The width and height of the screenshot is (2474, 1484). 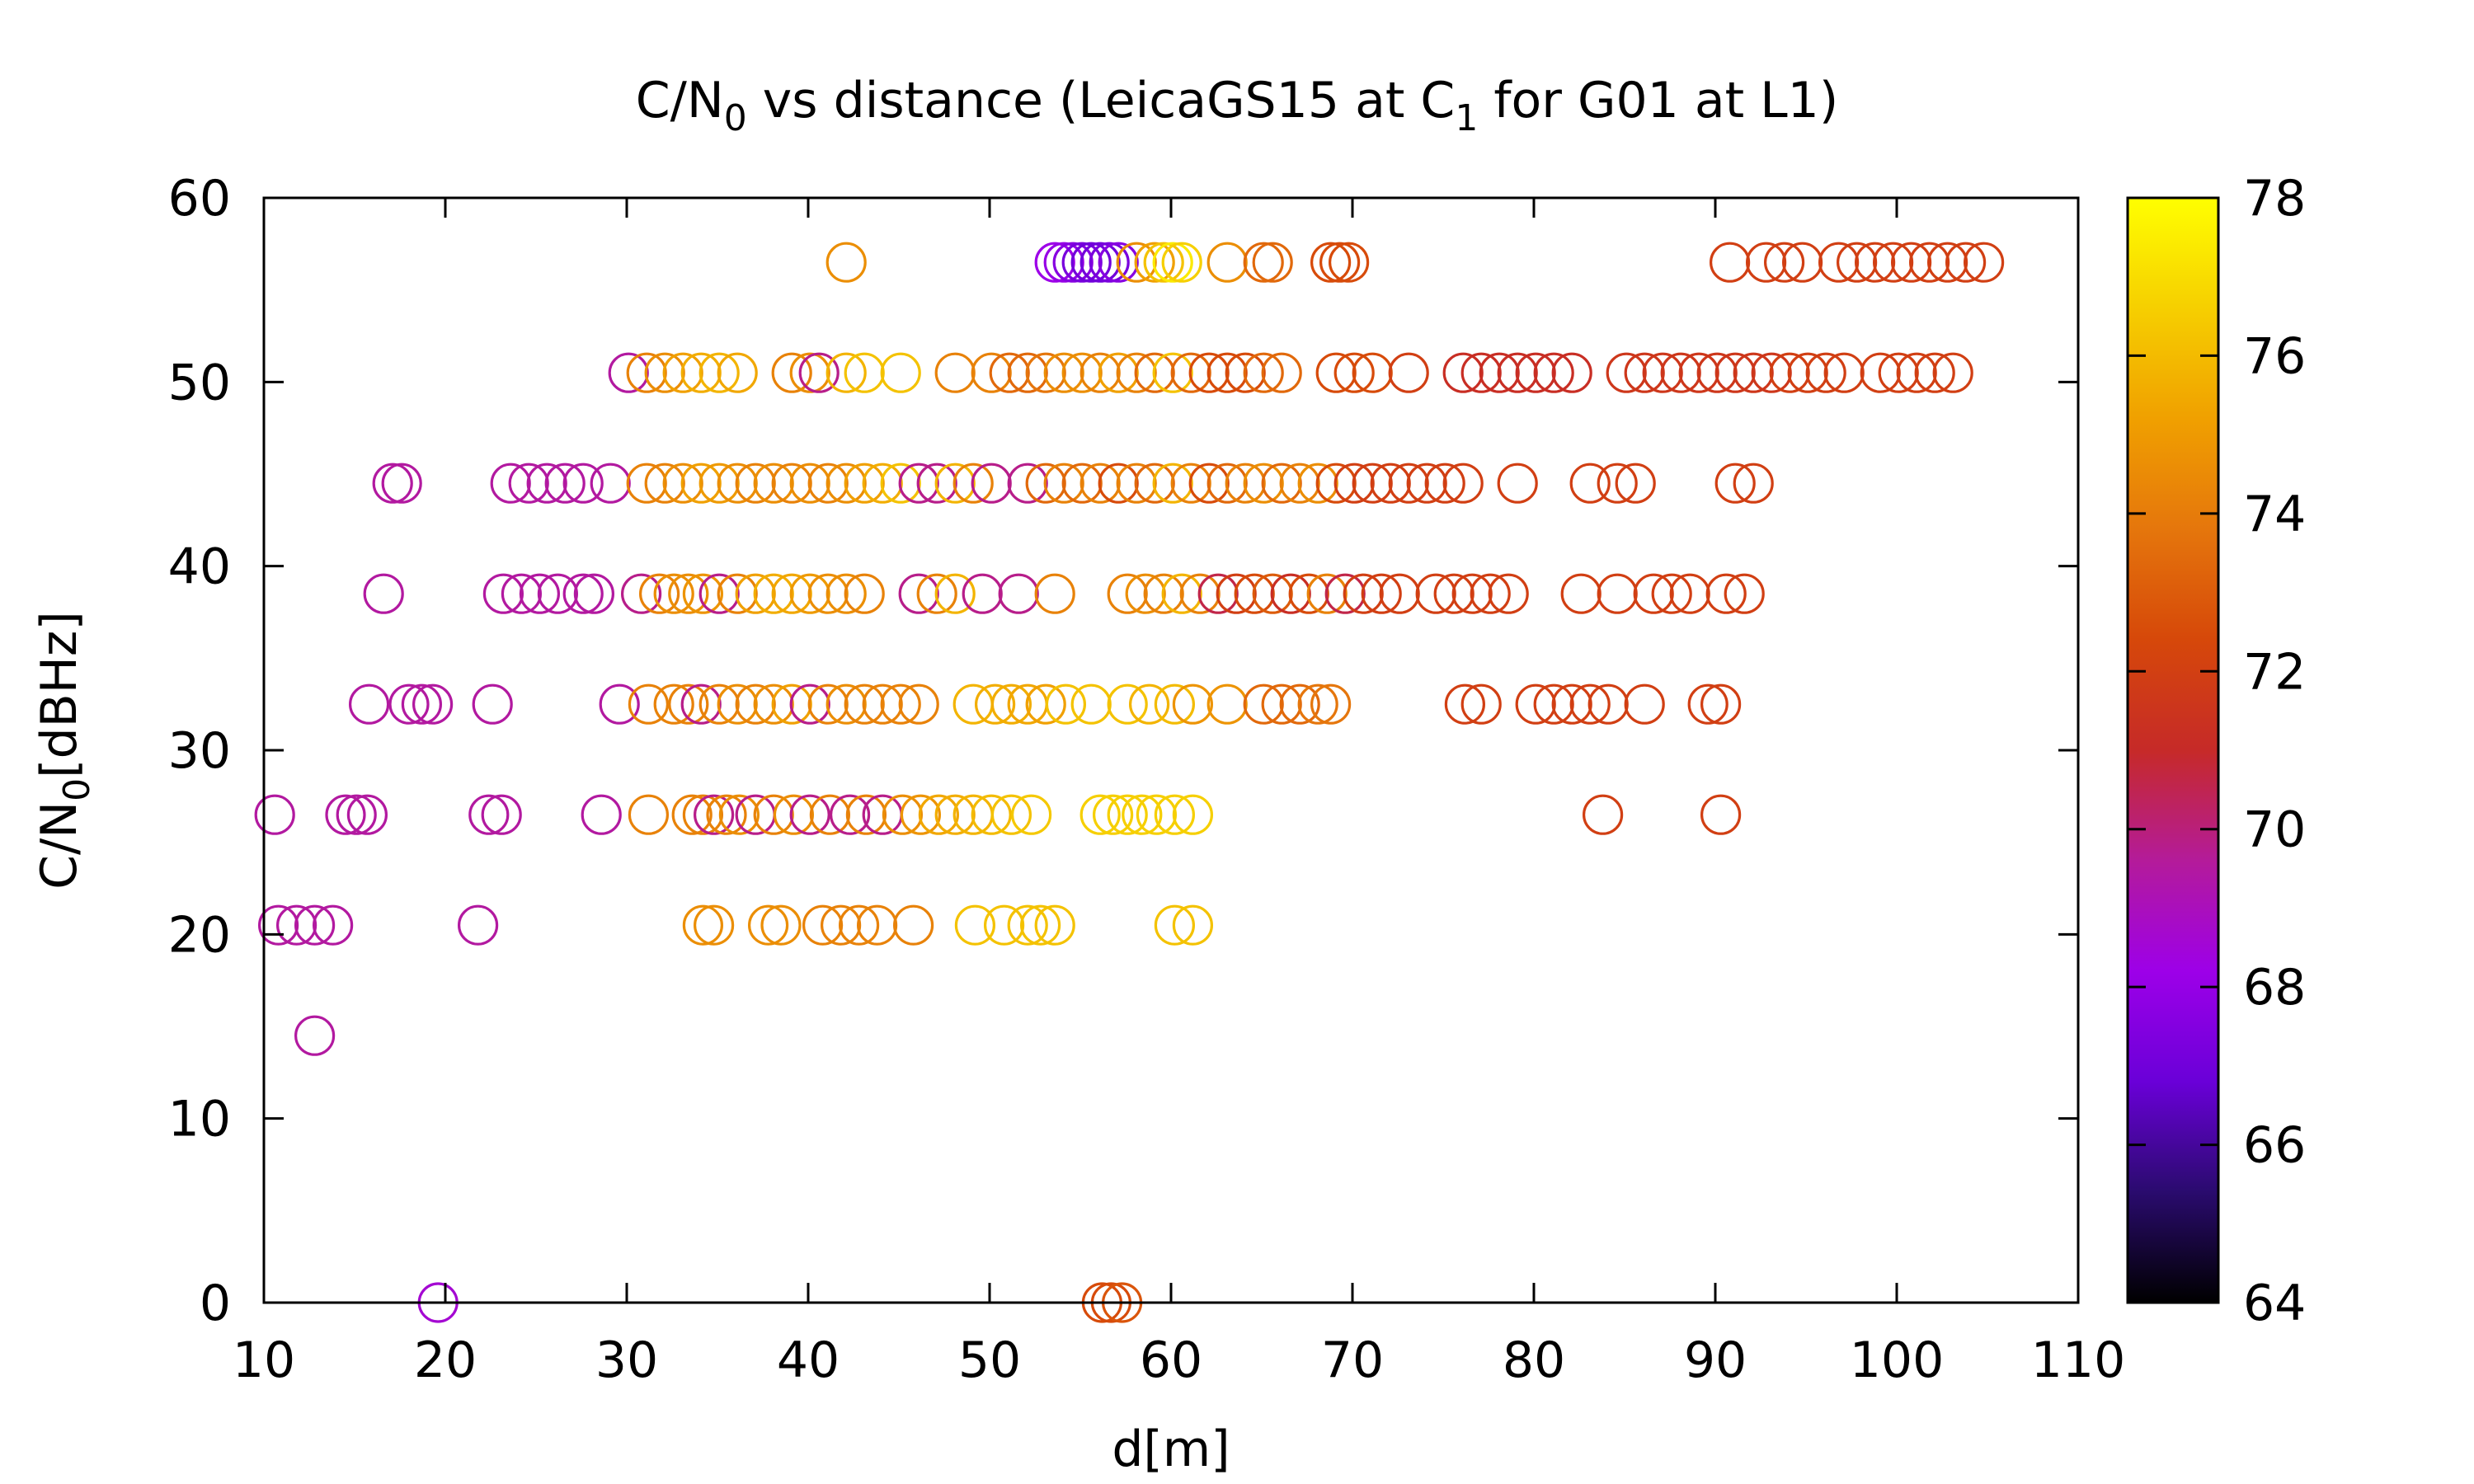 What do you see at coordinates (199, 382) in the screenshot?
I see `y-tick-label: 50` at bounding box center [199, 382].